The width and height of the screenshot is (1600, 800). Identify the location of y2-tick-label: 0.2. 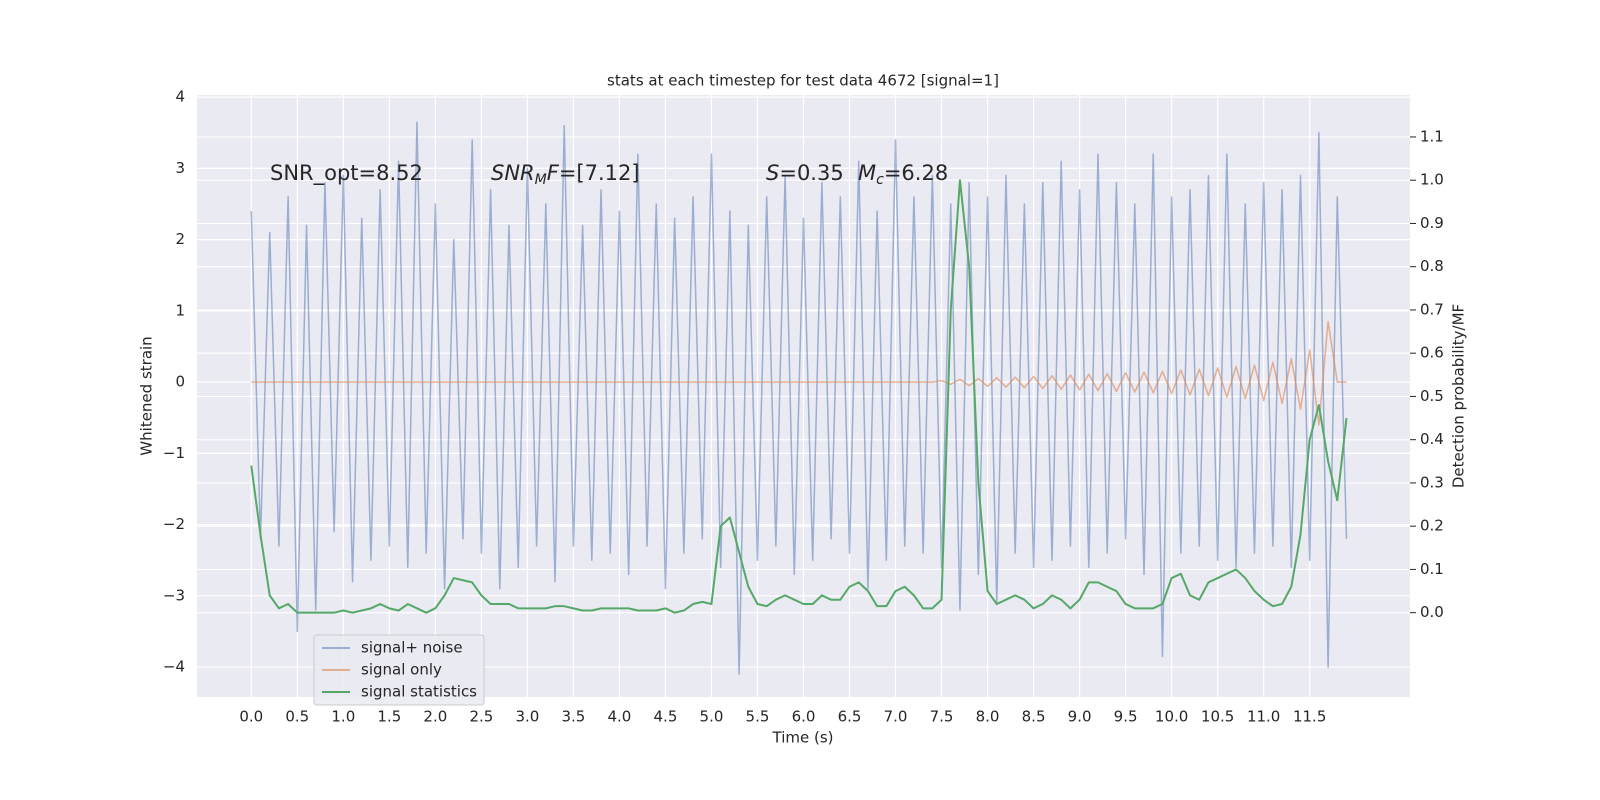
(1432, 526).